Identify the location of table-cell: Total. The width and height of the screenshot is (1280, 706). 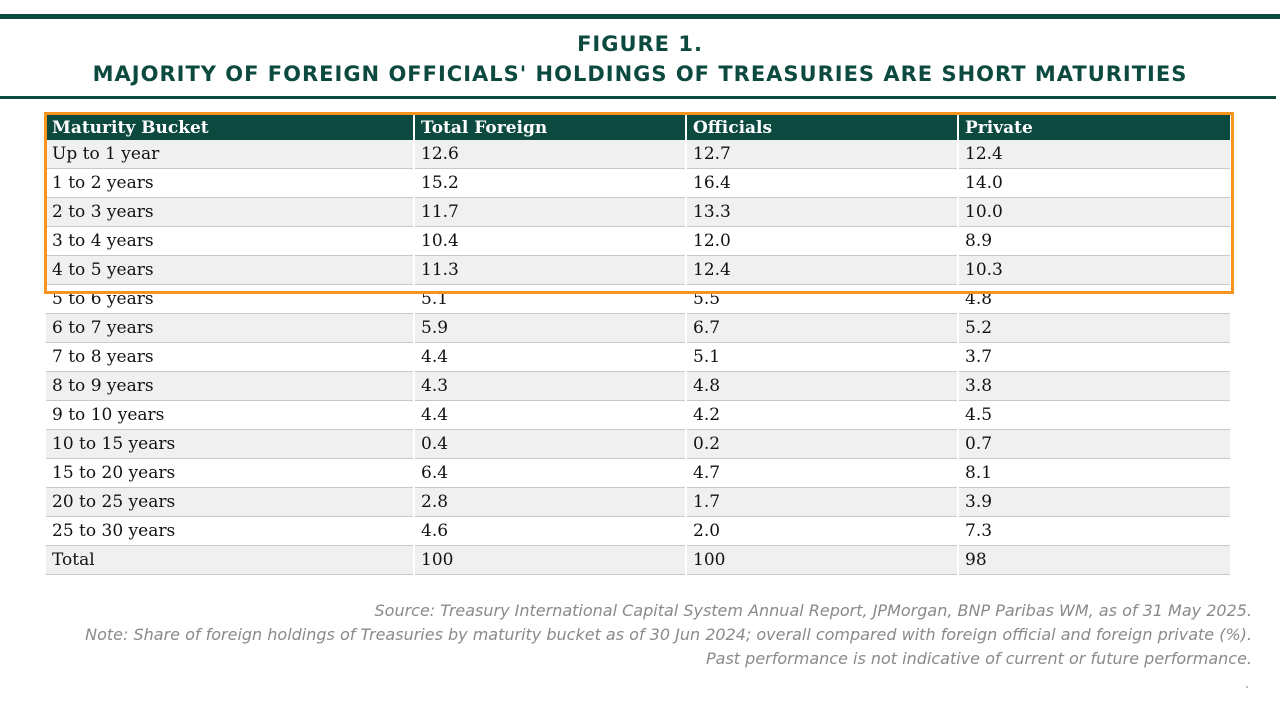
(230, 560).